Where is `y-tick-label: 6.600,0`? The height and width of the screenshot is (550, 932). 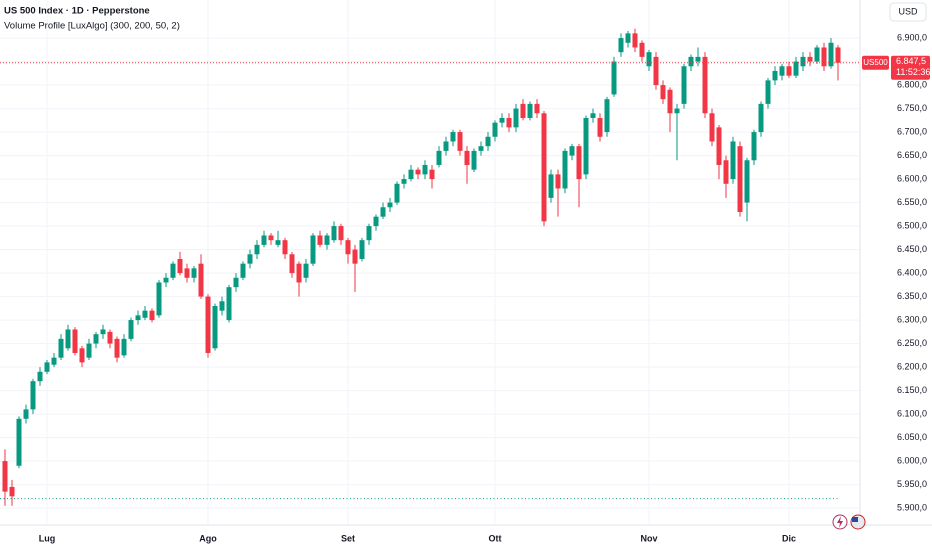 y-tick-label: 6.600,0 is located at coordinates (912, 178).